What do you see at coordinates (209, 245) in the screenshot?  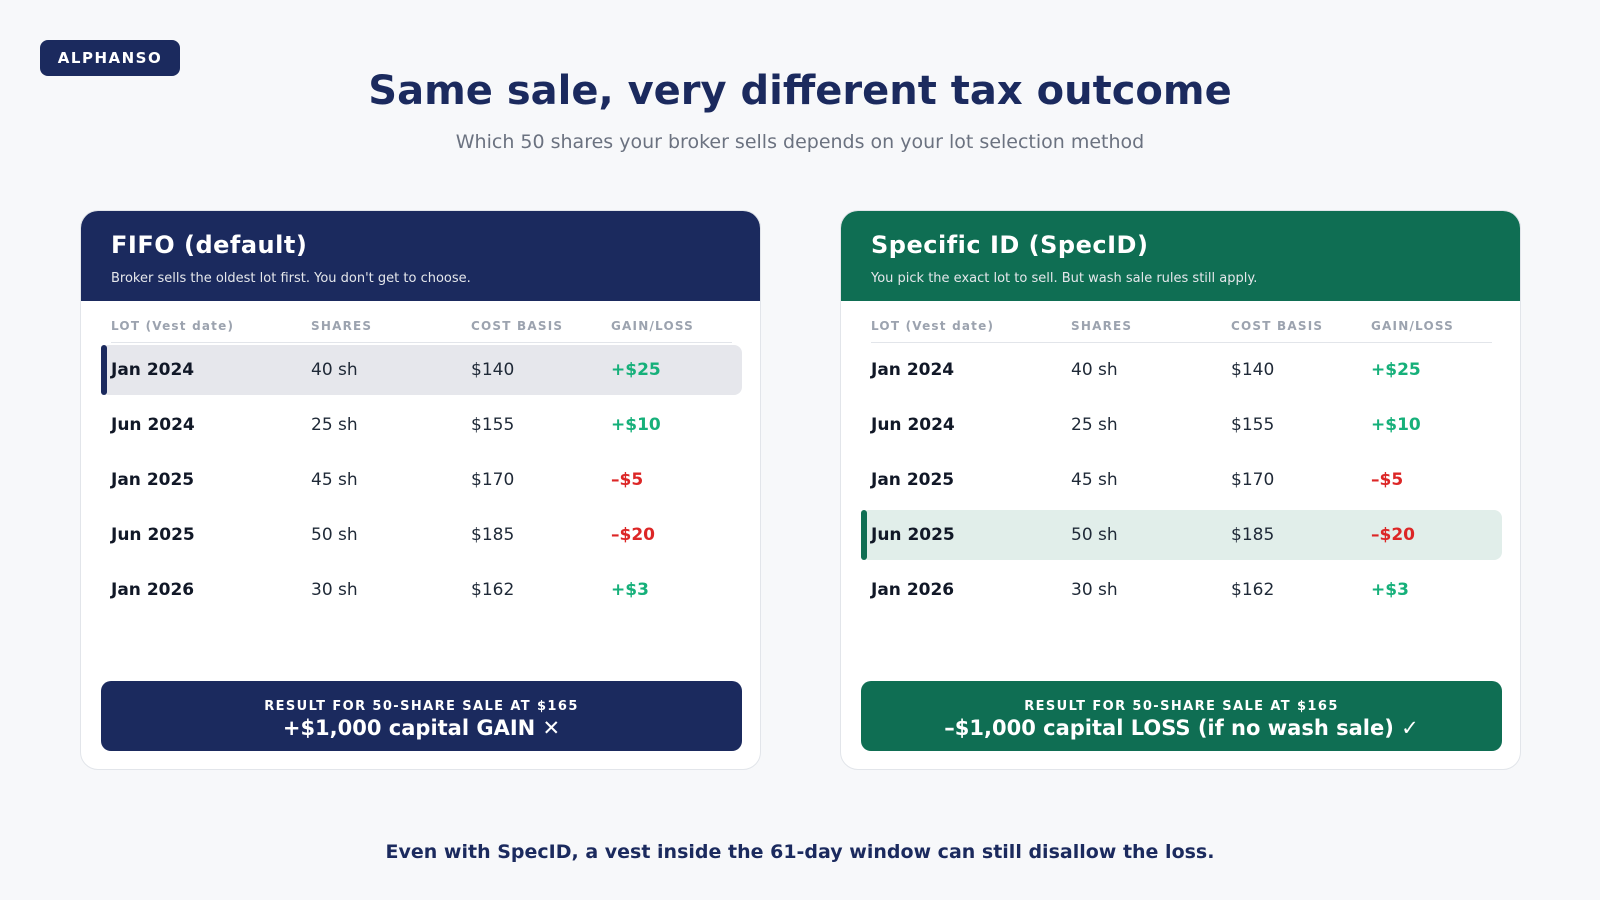 I see `fifo-card-title: FIFO (default)` at bounding box center [209, 245].